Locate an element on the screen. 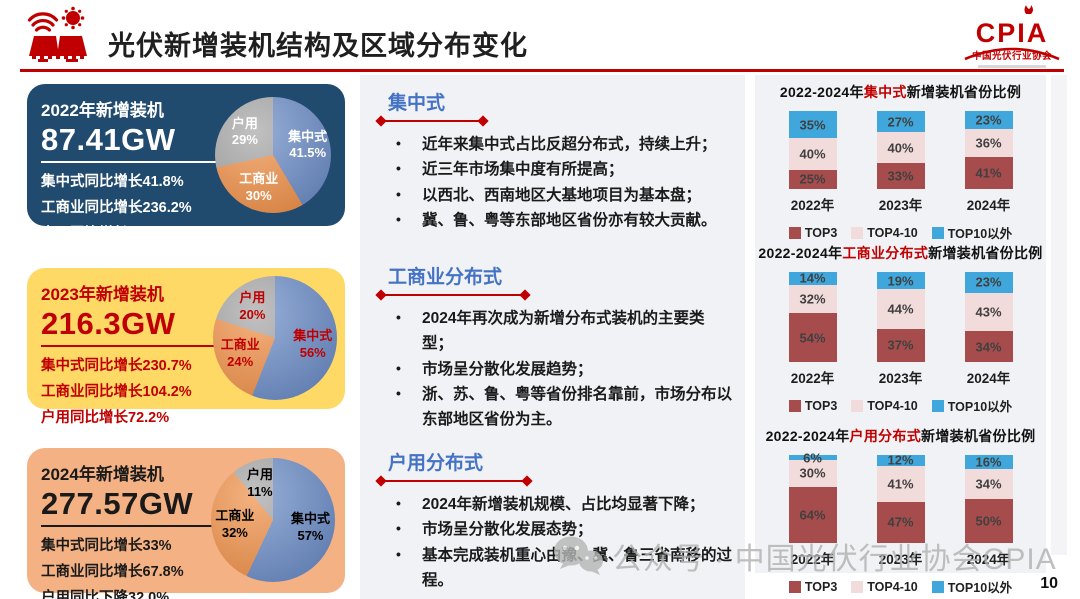  legend-item: TOP3 is located at coordinates (812, 233).